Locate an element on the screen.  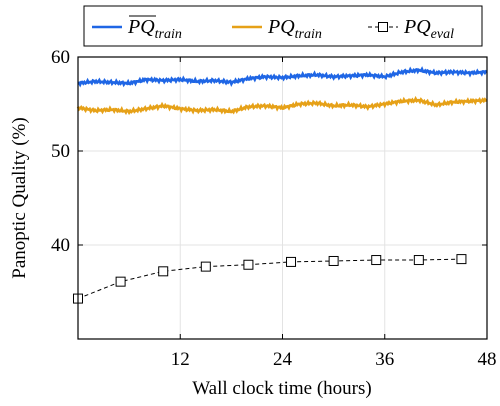
y-axis-title: Panoptic Quality (%) is located at coordinates (19, 197).